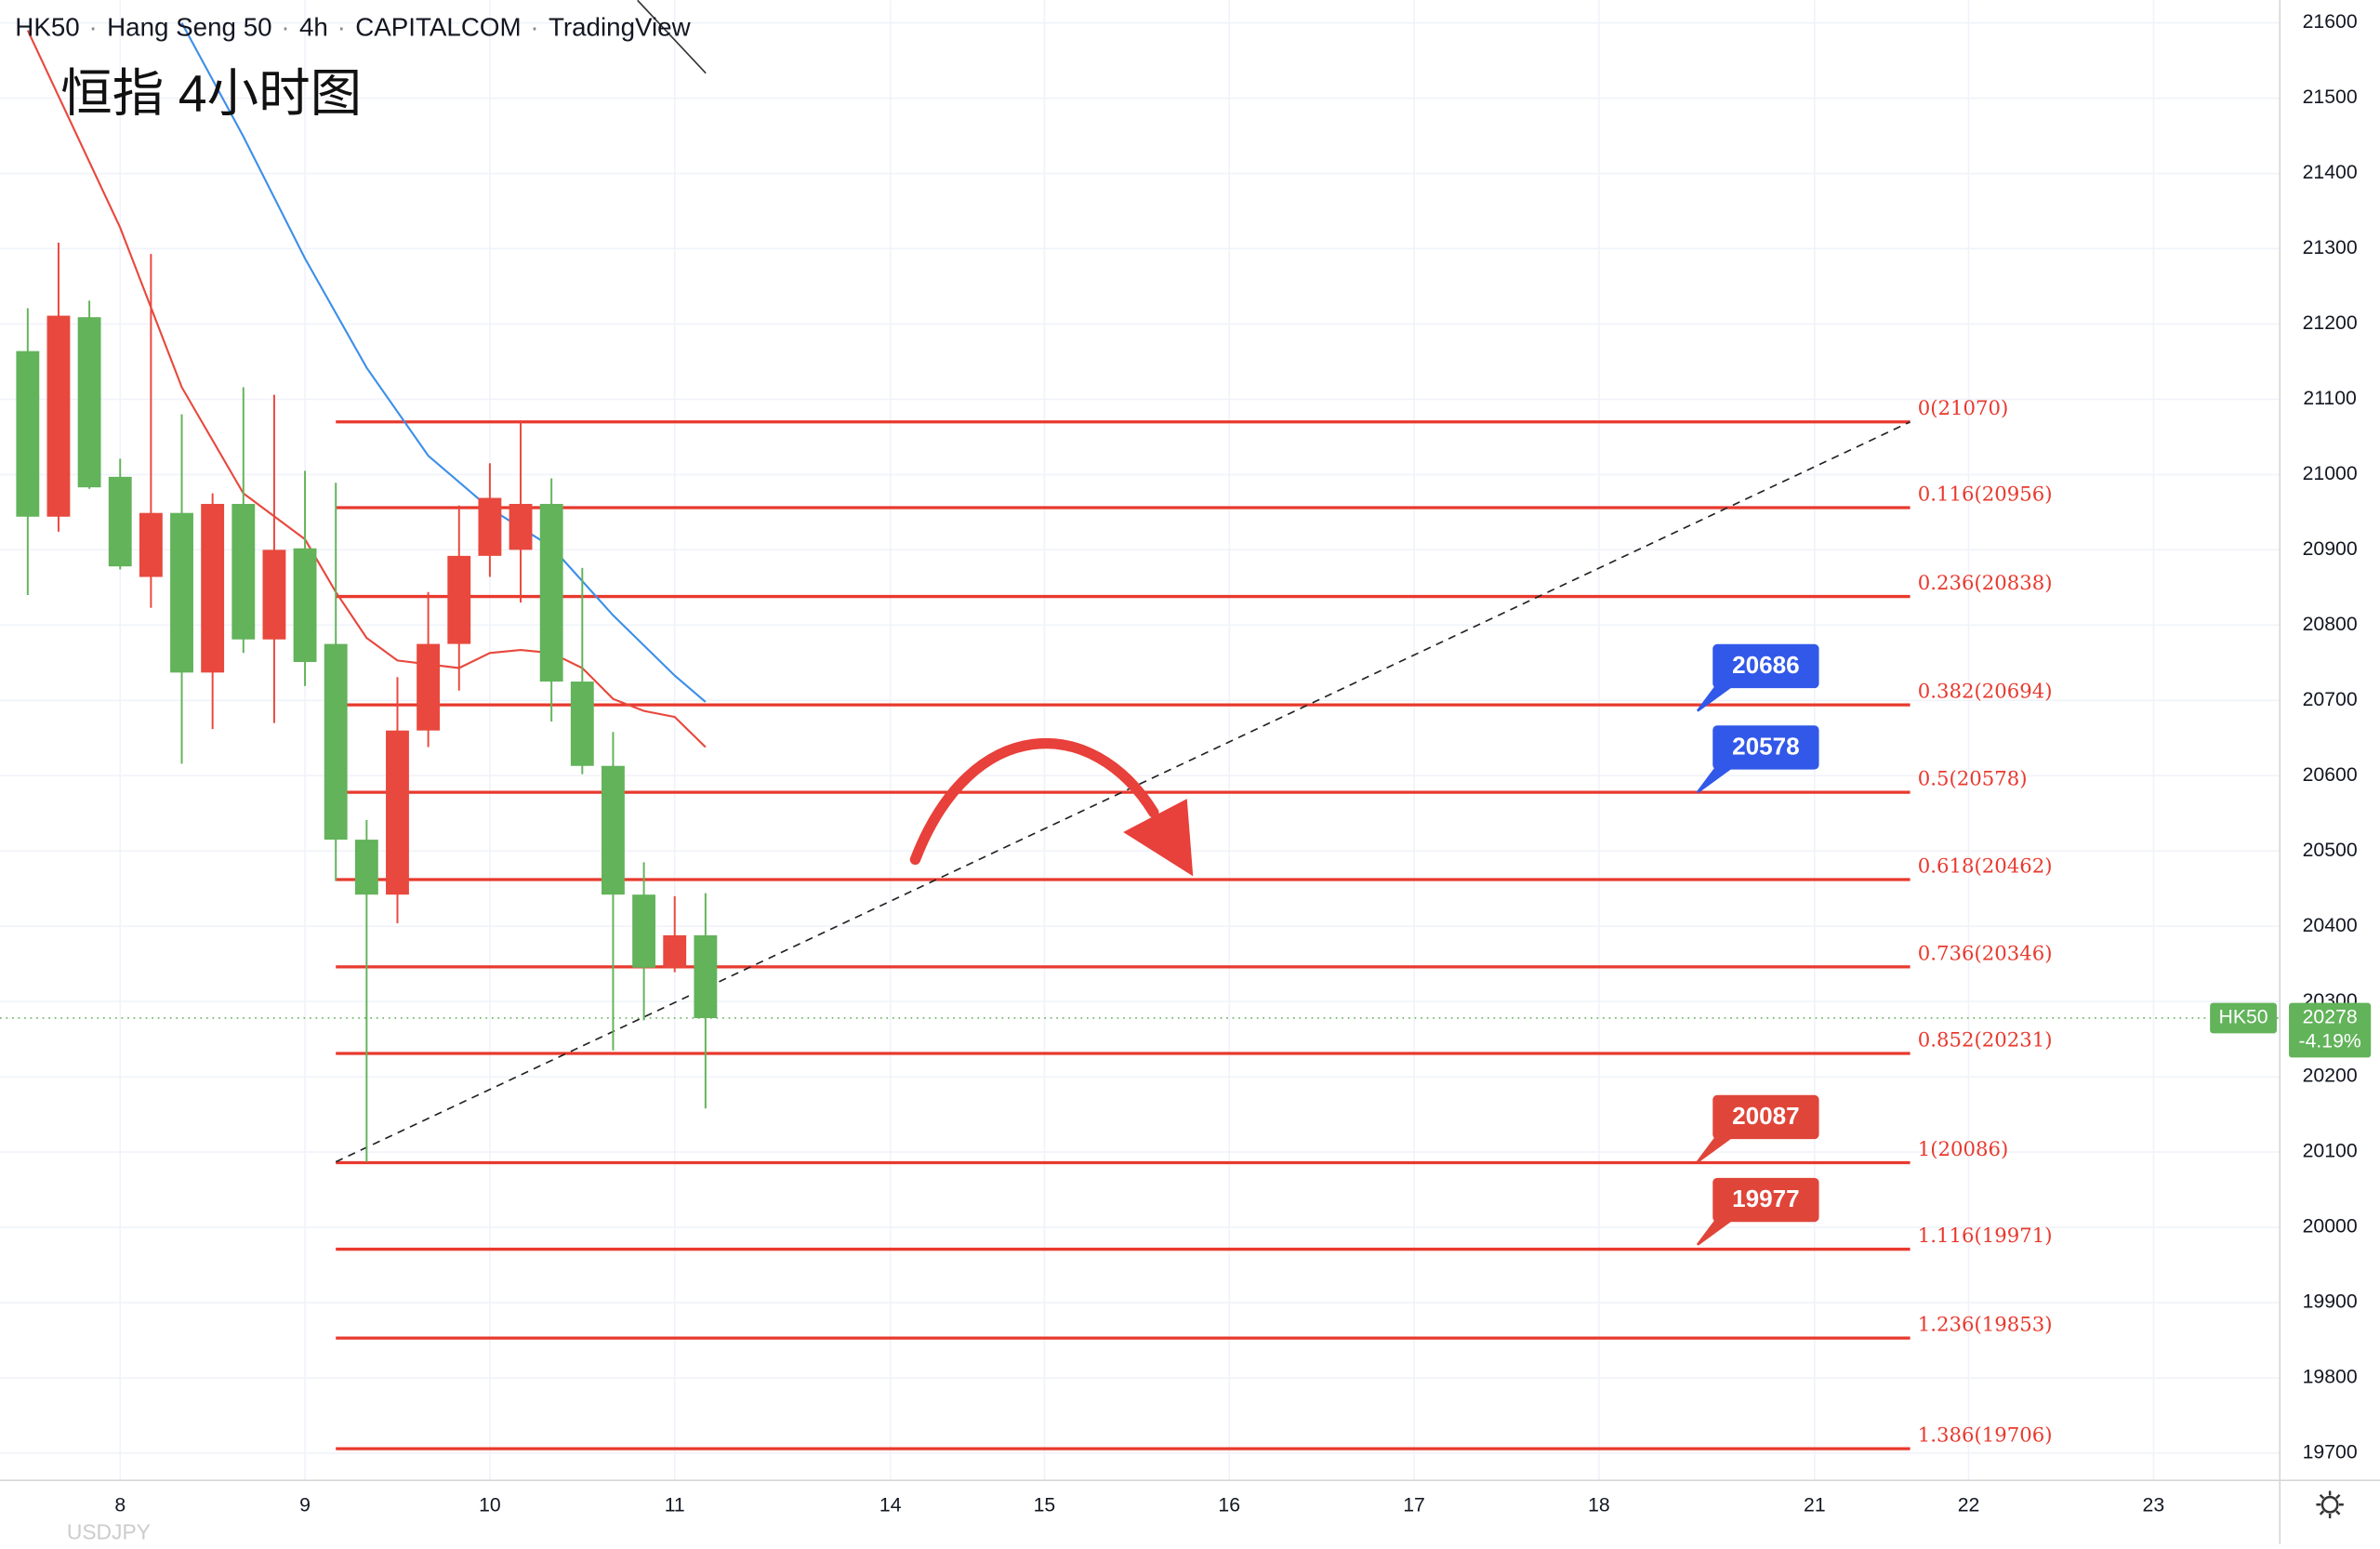  What do you see at coordinates (1034, 802) in the screenshot?
I see `curved-arrow` at bounding box center [1034, 802].